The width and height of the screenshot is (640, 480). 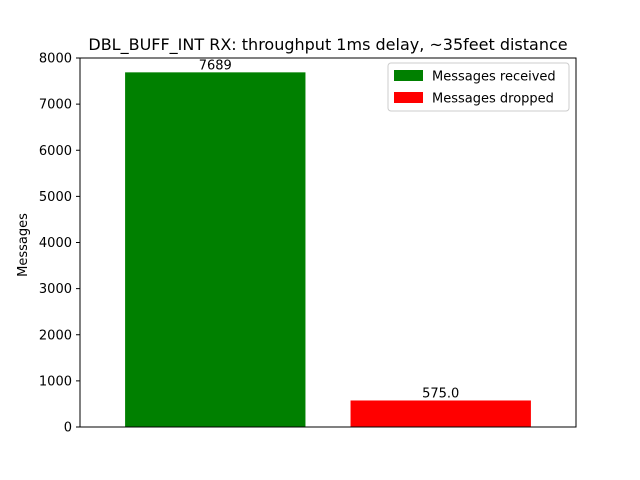 I want to click on y-tick-label: 3000, so click(x=55, y=289).